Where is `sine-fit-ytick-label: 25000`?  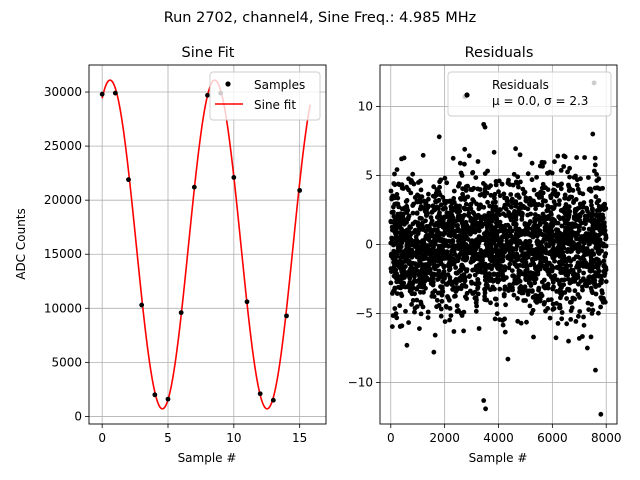 sine-fit-ytick-label: 25000 is located at coordinates (63, 146).